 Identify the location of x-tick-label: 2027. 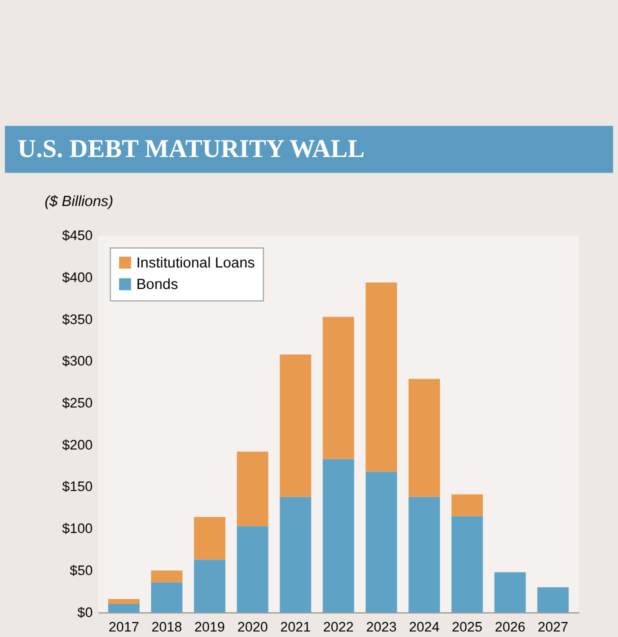
(553, 627).